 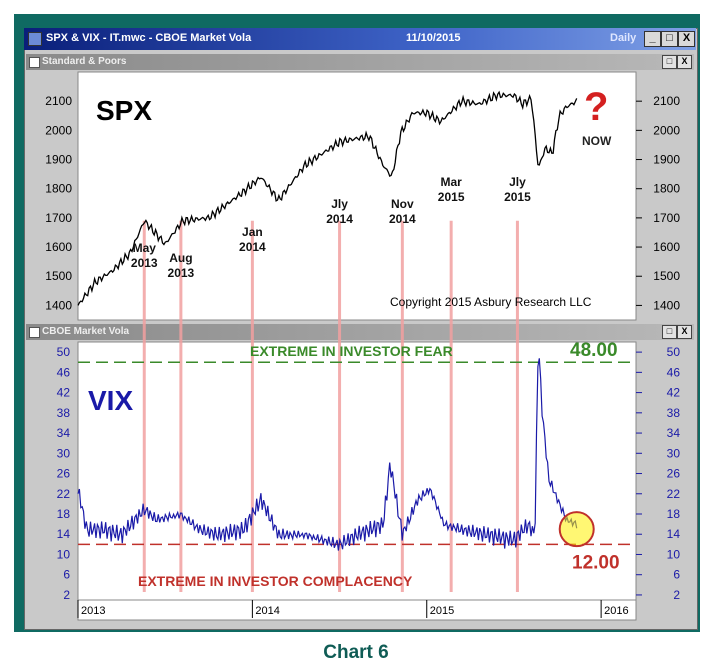 I want to click on xtick-label: 2016, so click(x=616, y=611).